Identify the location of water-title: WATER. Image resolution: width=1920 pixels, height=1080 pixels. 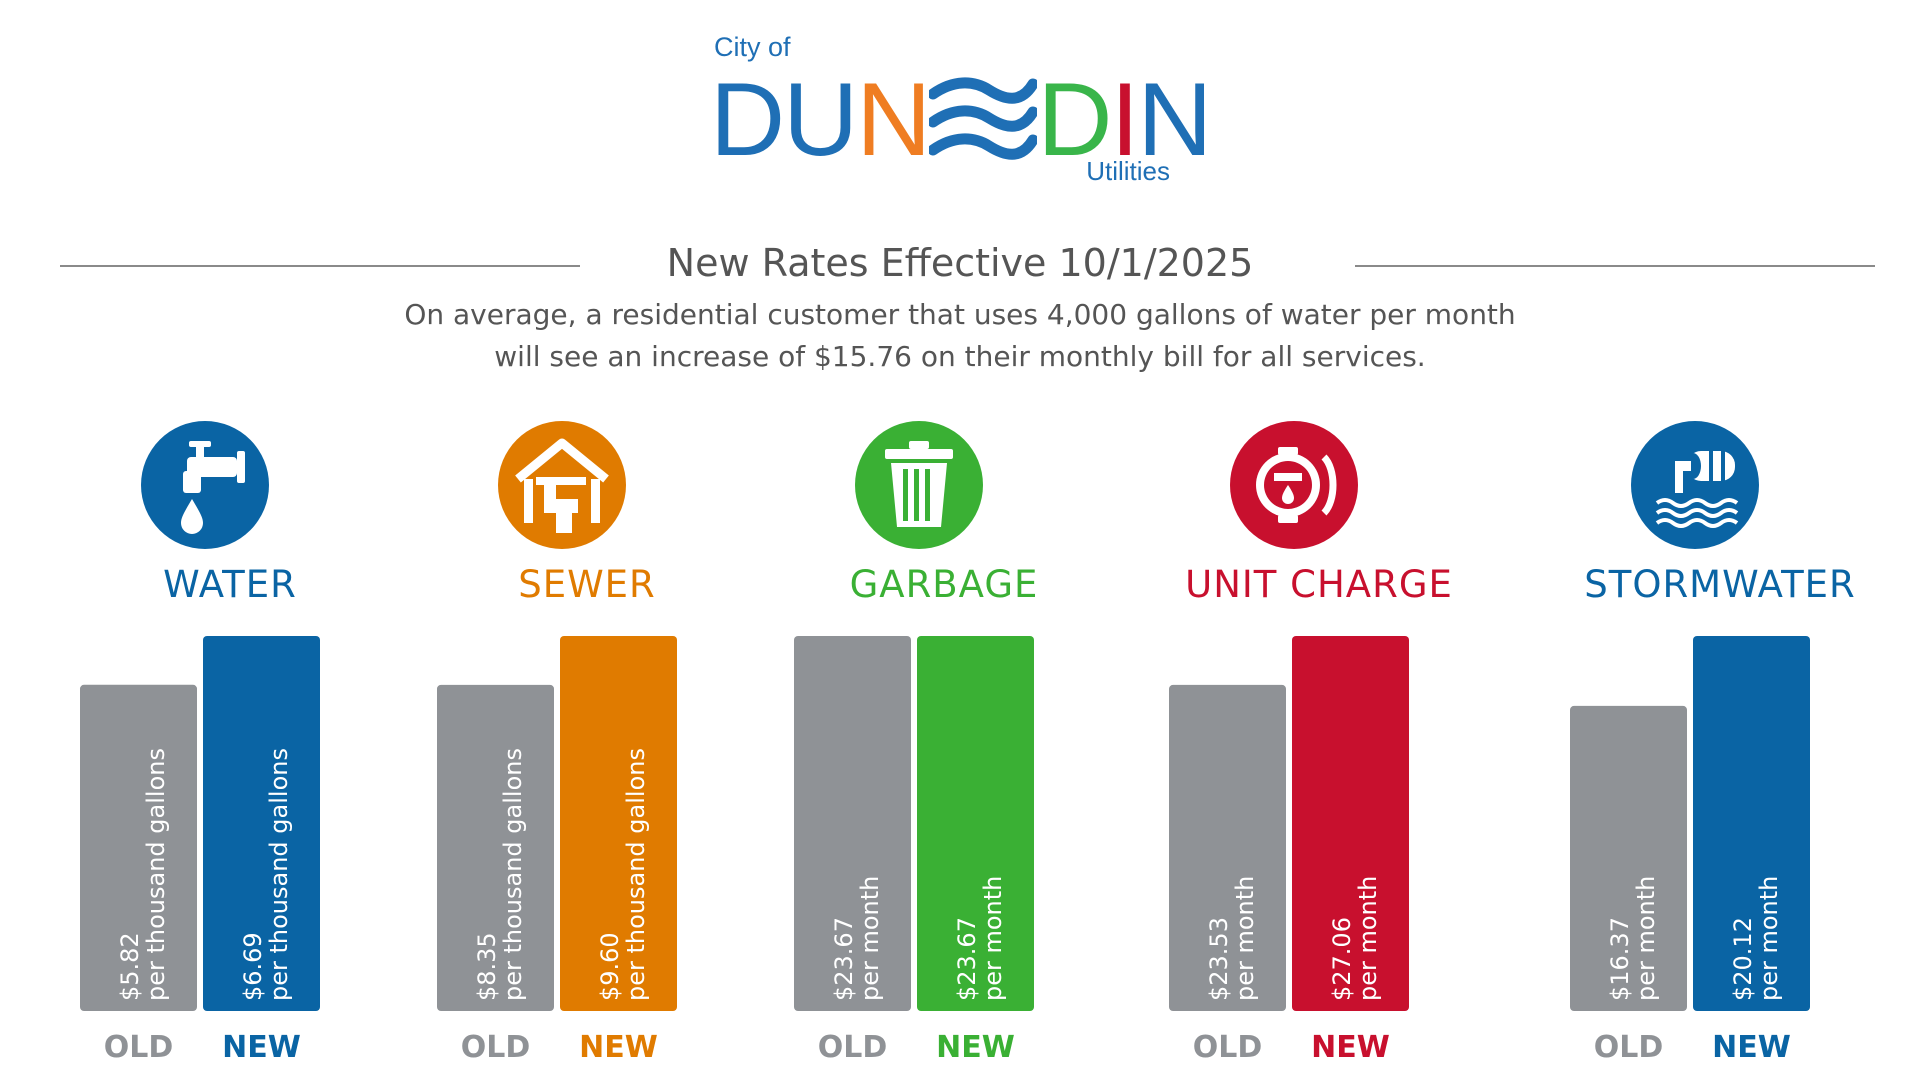
(230, 584).